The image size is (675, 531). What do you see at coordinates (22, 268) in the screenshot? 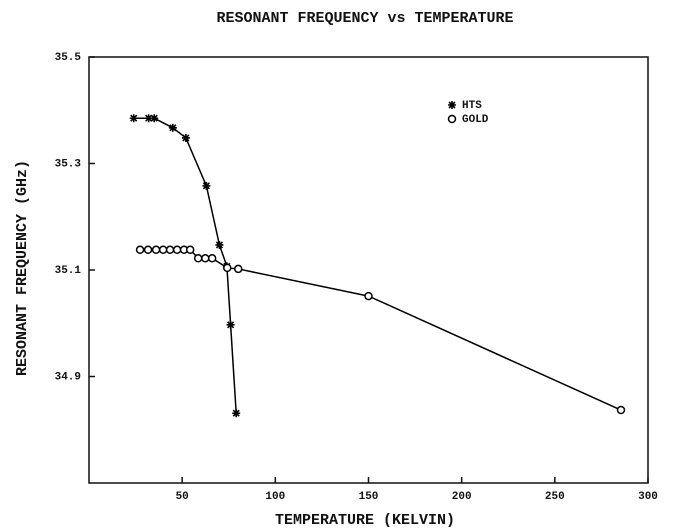
I see `y-axis-label: RESONANT FREQUENCY (GHz)` at bounding box center [22, 268].